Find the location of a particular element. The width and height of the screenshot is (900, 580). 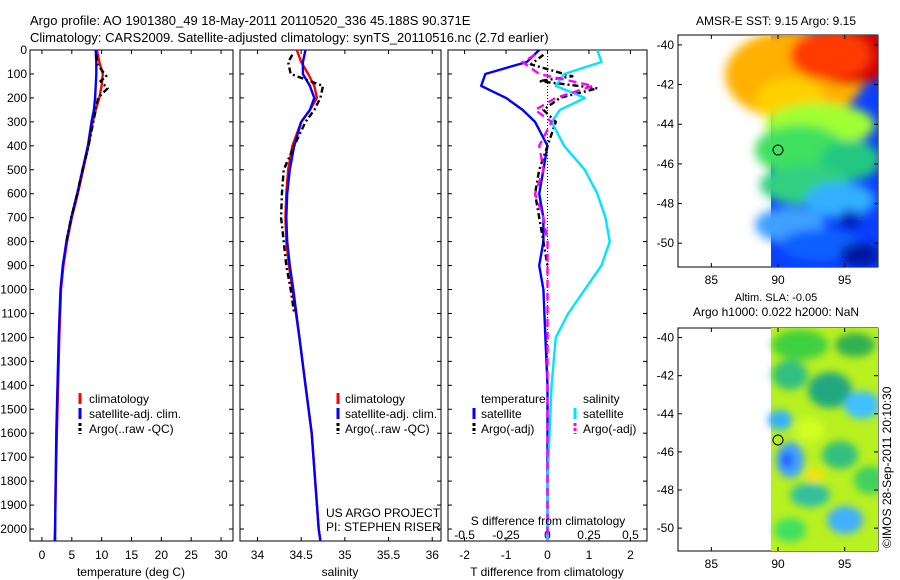

y-tick-label: 300 is located at coordinates (17, 122).